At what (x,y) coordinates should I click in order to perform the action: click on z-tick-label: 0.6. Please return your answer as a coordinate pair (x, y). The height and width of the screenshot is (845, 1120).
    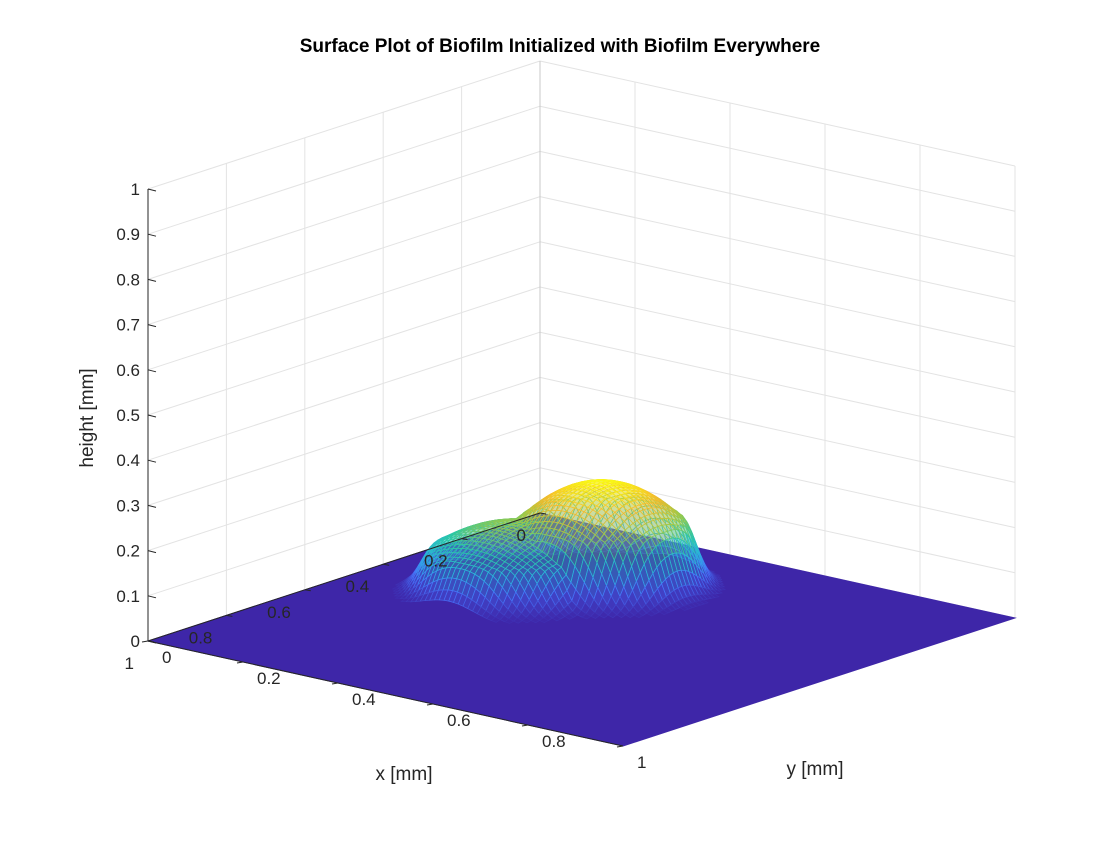
    Looking at the image, I should click on (128, 370).